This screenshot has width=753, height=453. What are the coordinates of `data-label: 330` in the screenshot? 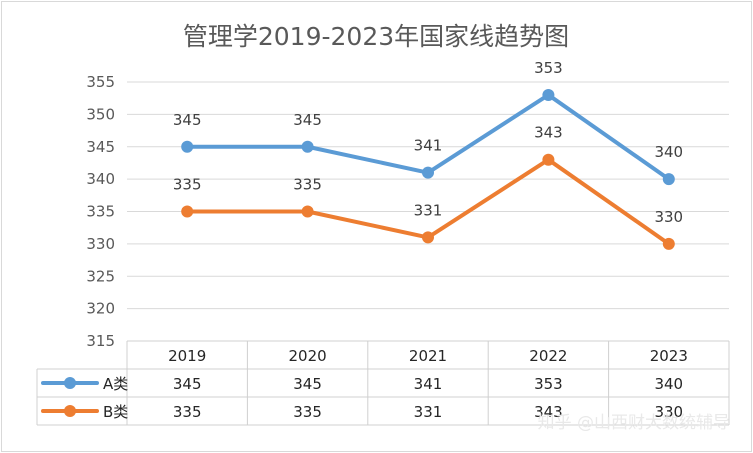 It's located at (668, 217).